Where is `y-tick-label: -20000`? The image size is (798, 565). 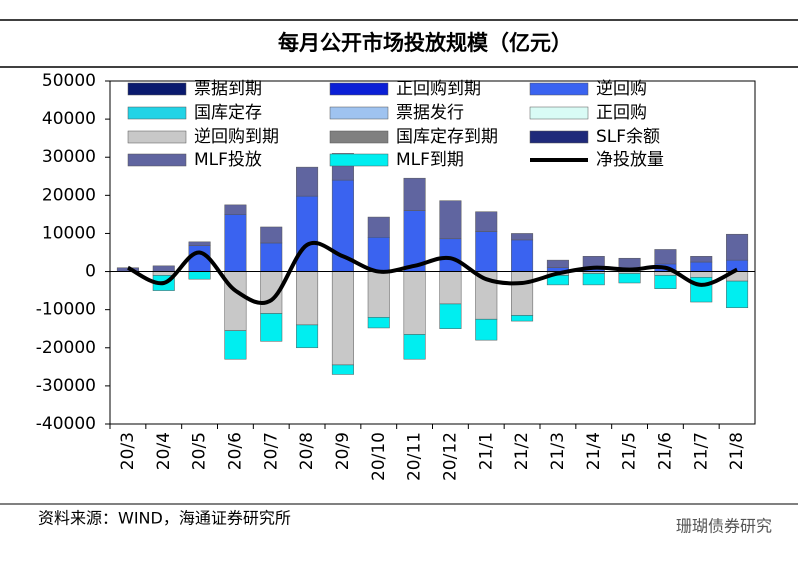 y-tick-label: -20000 is located at coordinates (66, 348).